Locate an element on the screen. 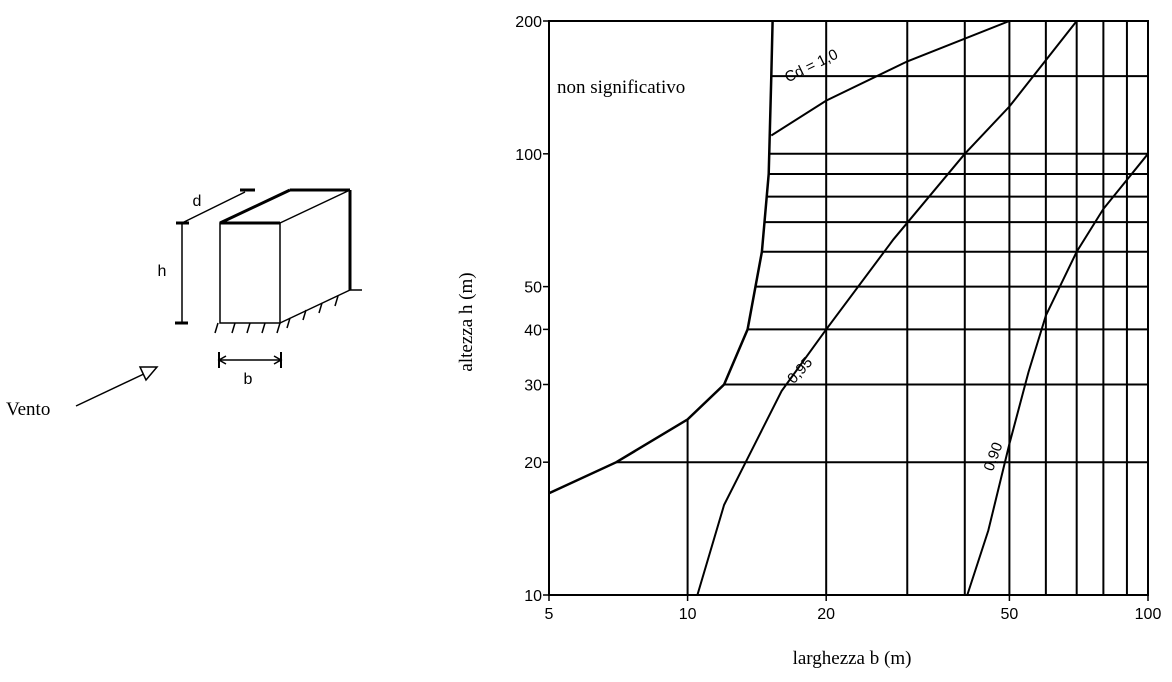 The height and width of the screenshot is (682, 1172). y-tick-label: 30 is located at coordinates (533, 385).